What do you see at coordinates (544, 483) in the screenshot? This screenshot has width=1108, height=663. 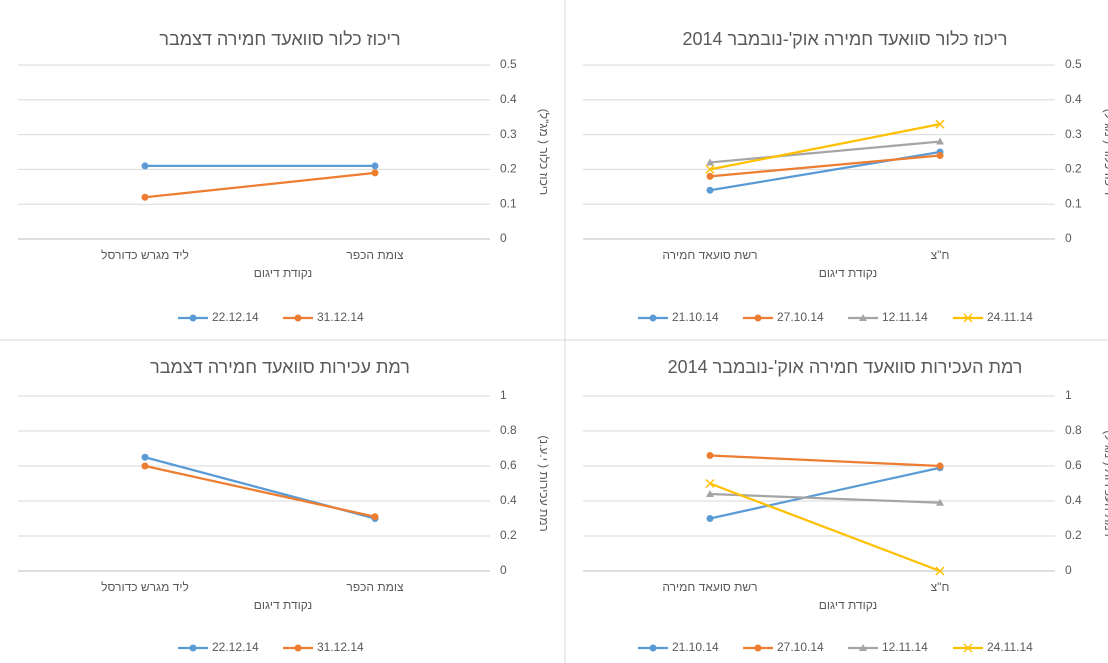 I see `y-axis-label: רמת עכירות ( י.ע.נ)` at bounding box center [544, 483].